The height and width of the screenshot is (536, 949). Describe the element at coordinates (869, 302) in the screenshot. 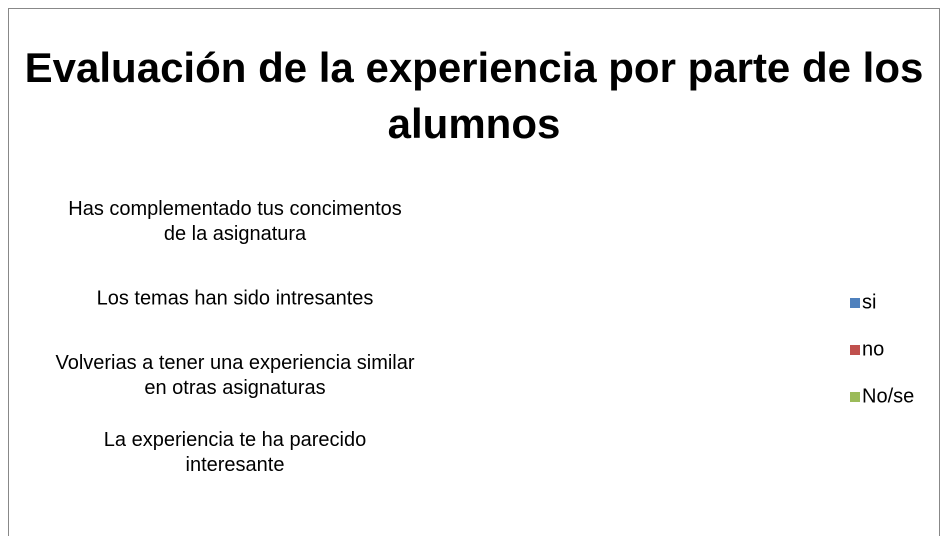

I see `legend-label: si` at that location.